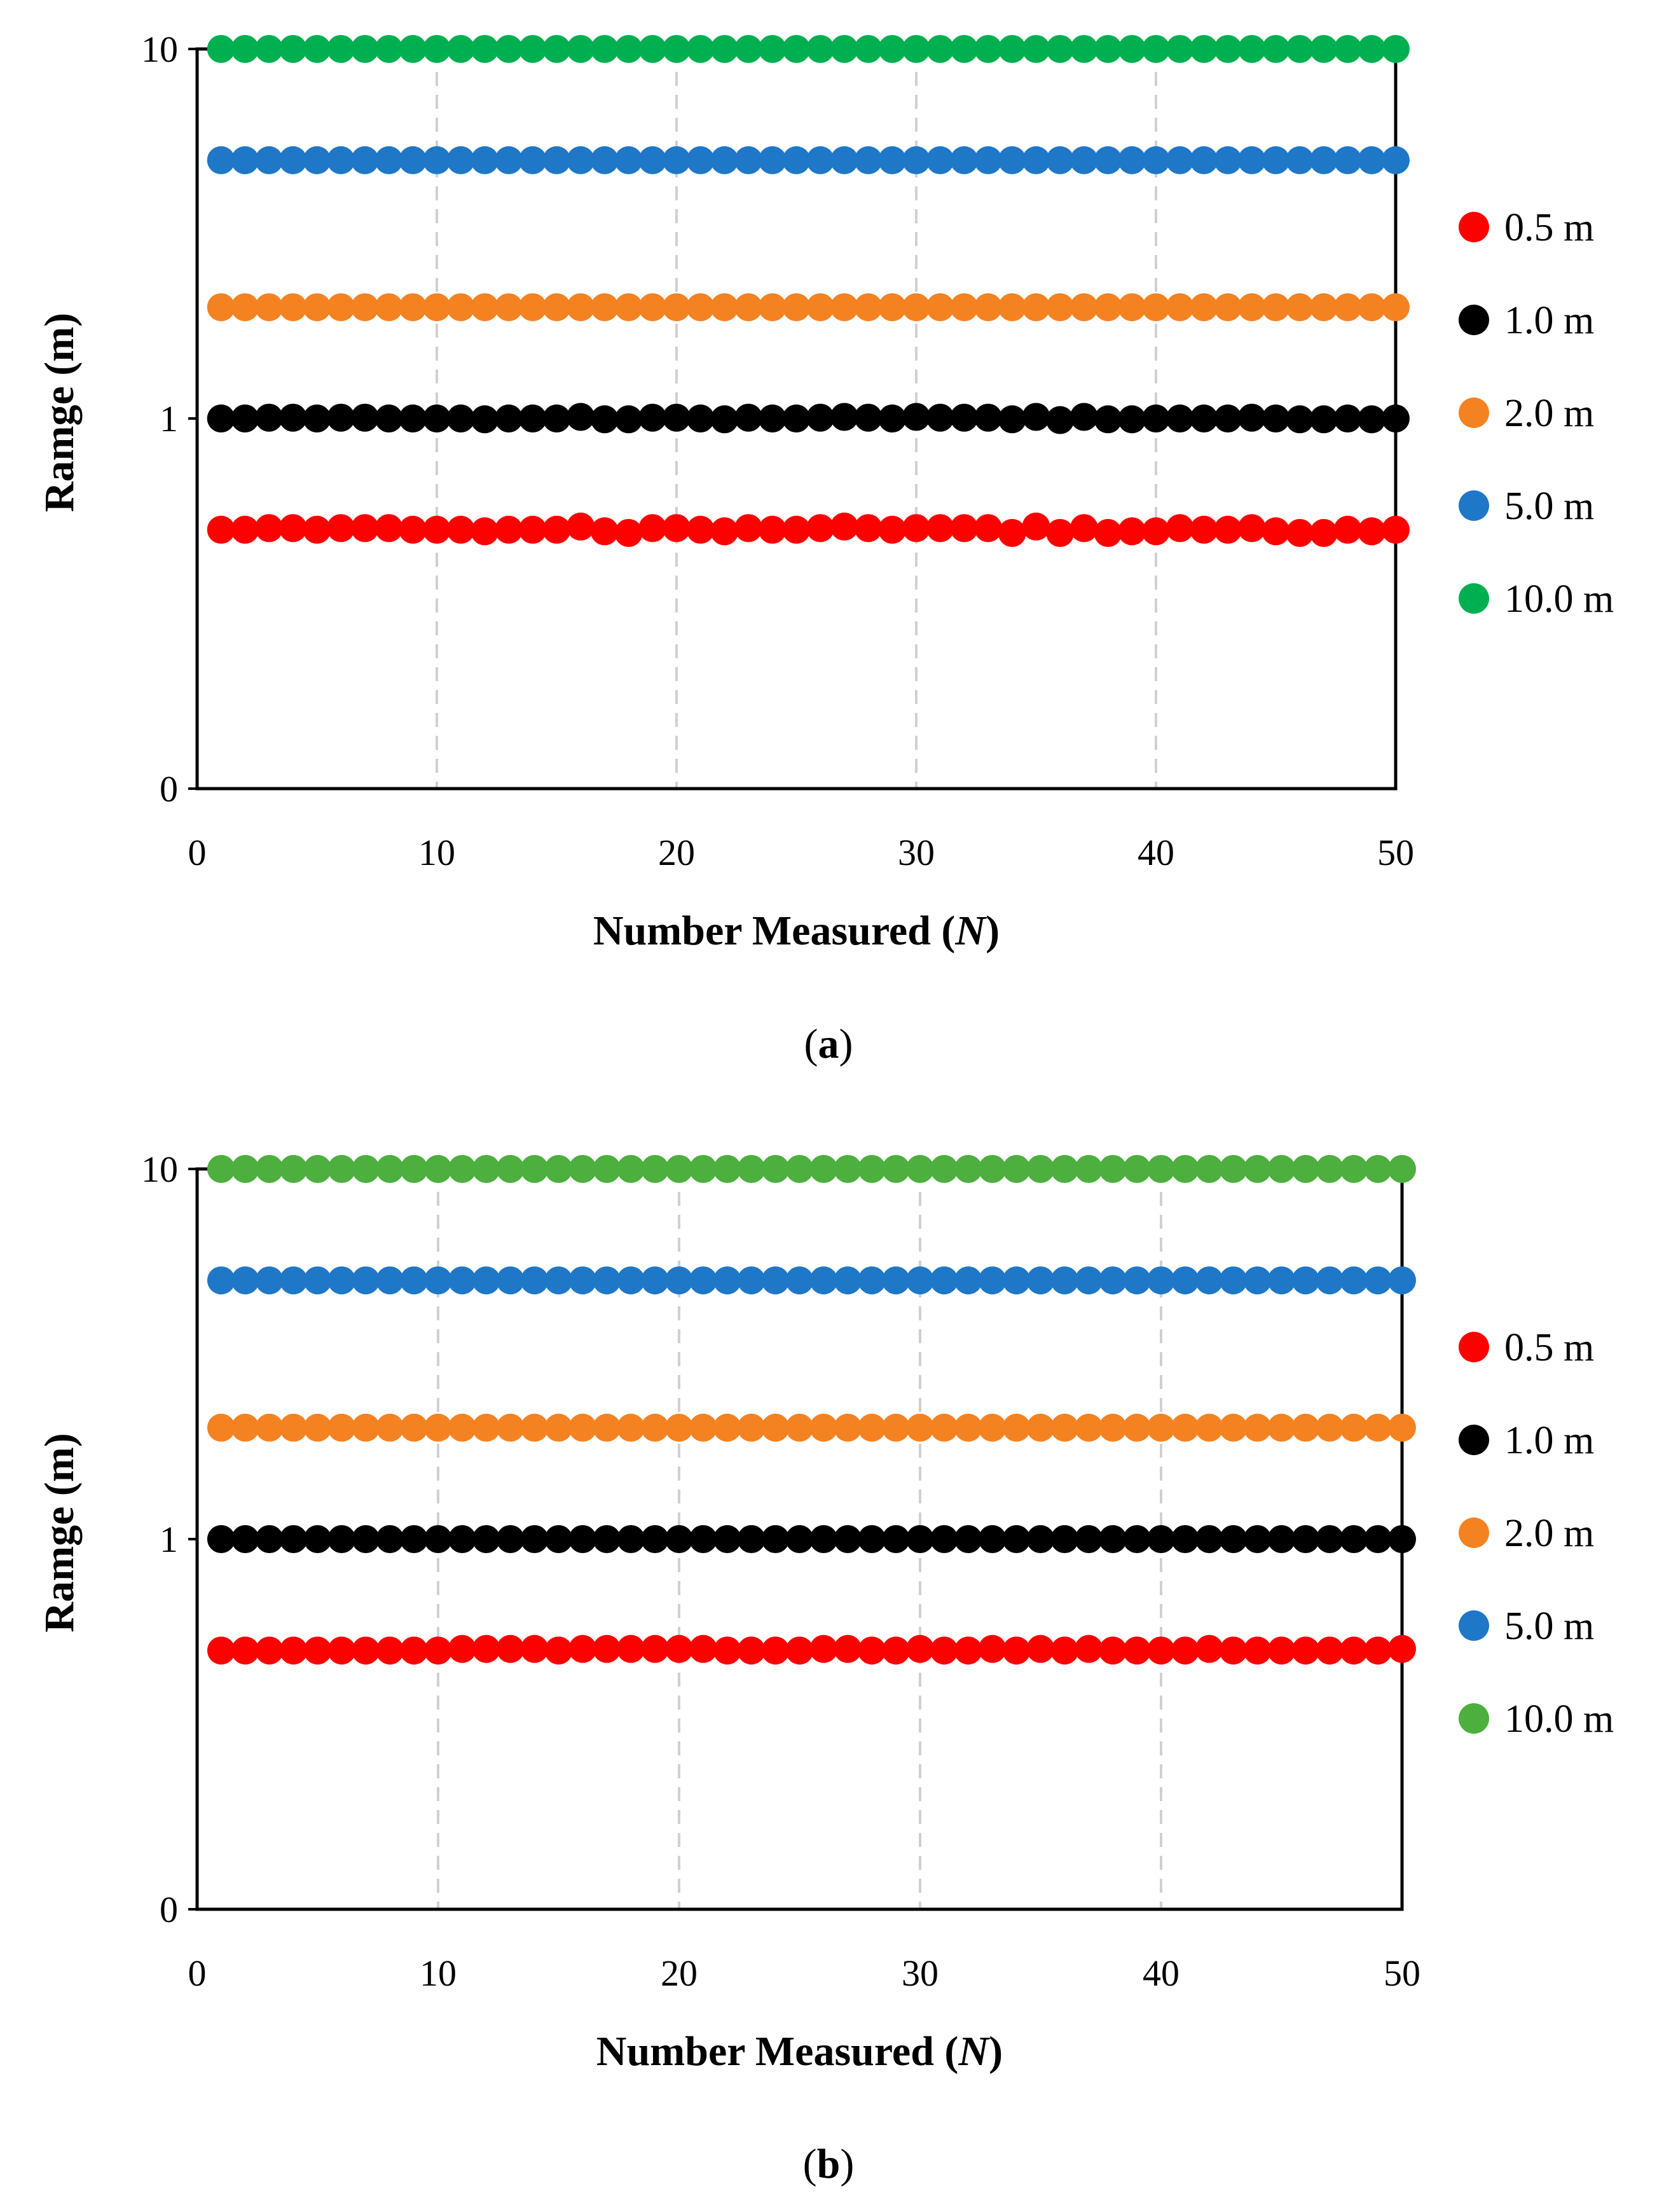 Image resolution: width=1657 pixels, height=2212 pixels. I want to click on legend-marker, so click(1474, 1626).